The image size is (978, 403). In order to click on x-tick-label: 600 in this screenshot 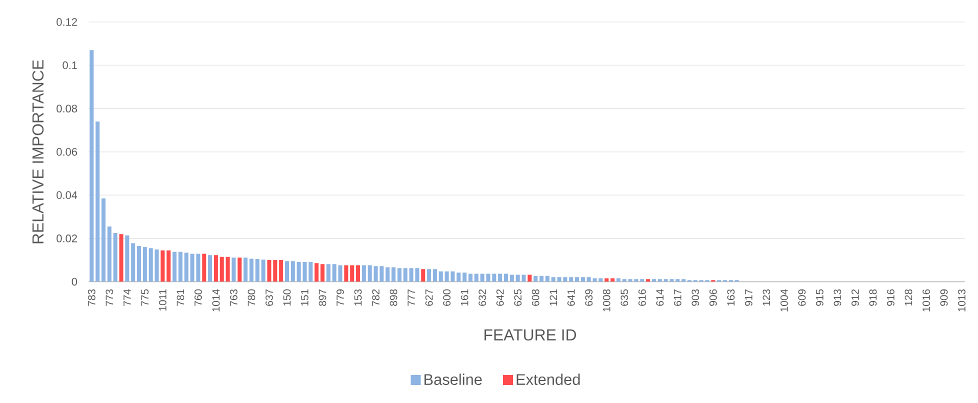, I will do `click(447, 297)`.